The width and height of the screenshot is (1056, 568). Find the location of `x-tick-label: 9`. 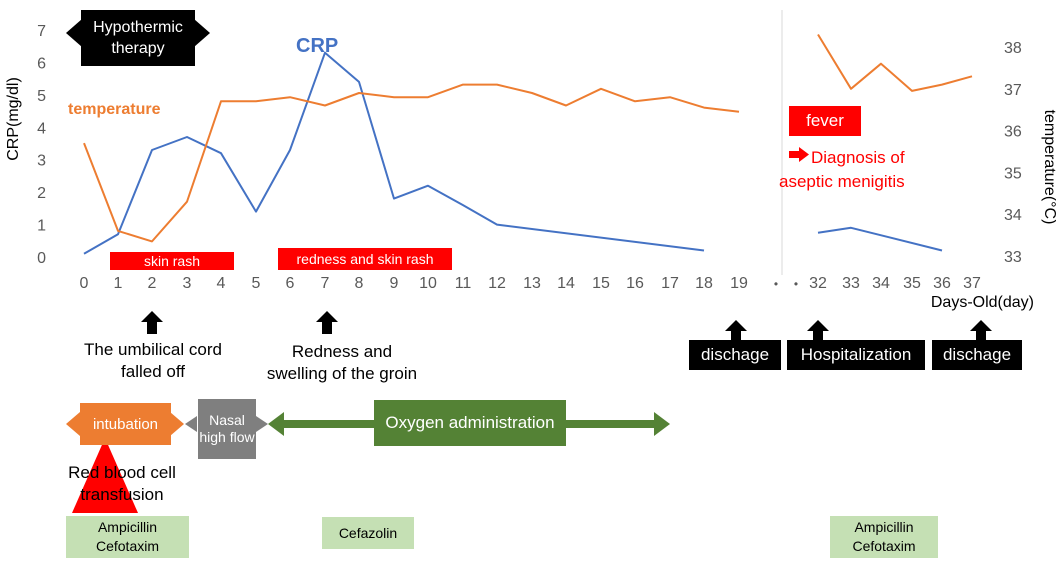

x-tick-label: 9 is located at coordinates (394, 283).